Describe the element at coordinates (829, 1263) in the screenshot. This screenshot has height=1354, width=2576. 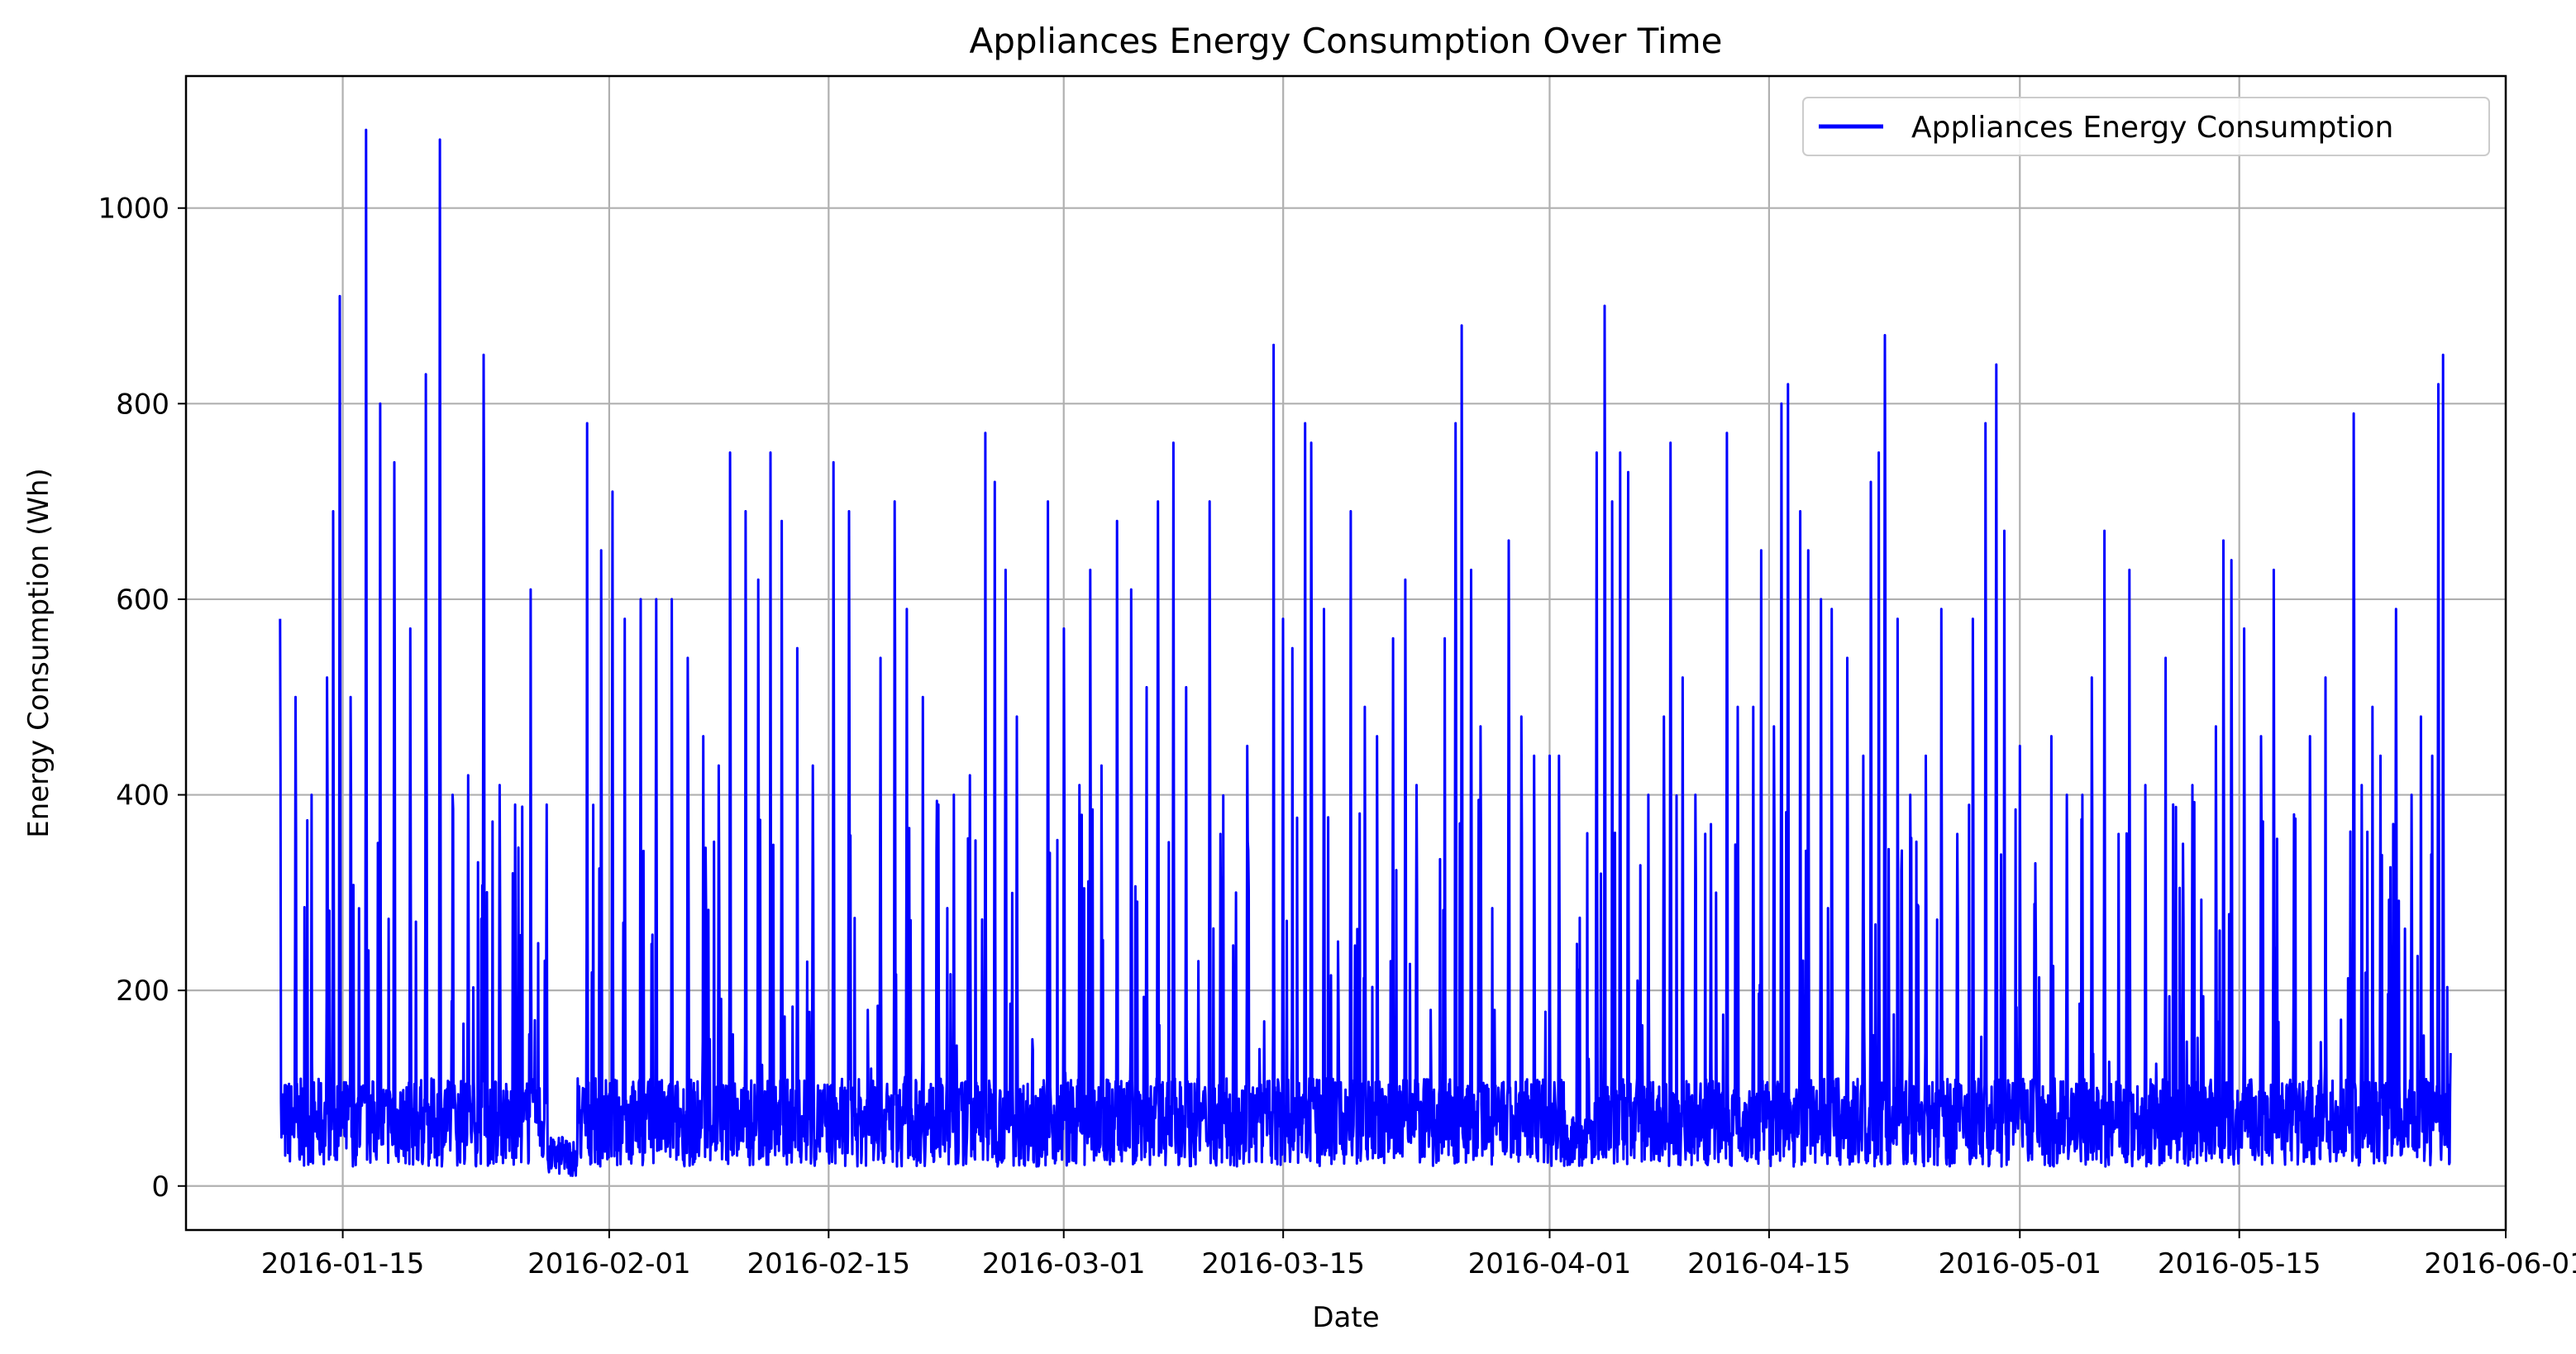
I see `x-tick-label: 2016-02-15` at that location.